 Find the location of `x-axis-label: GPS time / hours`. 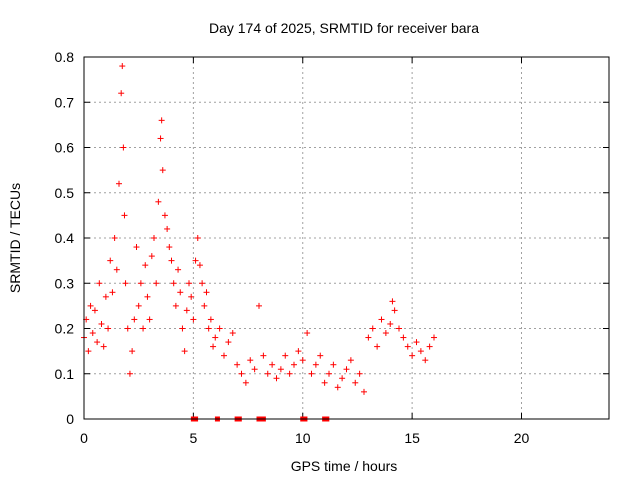

x-axis-label: GPS time / hours is located at coordinates (344, 466).